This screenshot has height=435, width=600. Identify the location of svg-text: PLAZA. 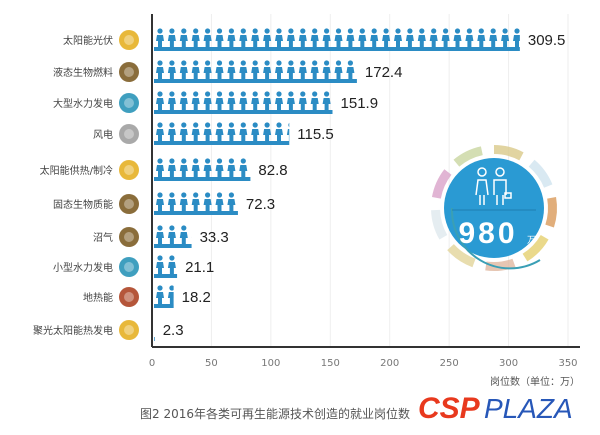
(528, 408).